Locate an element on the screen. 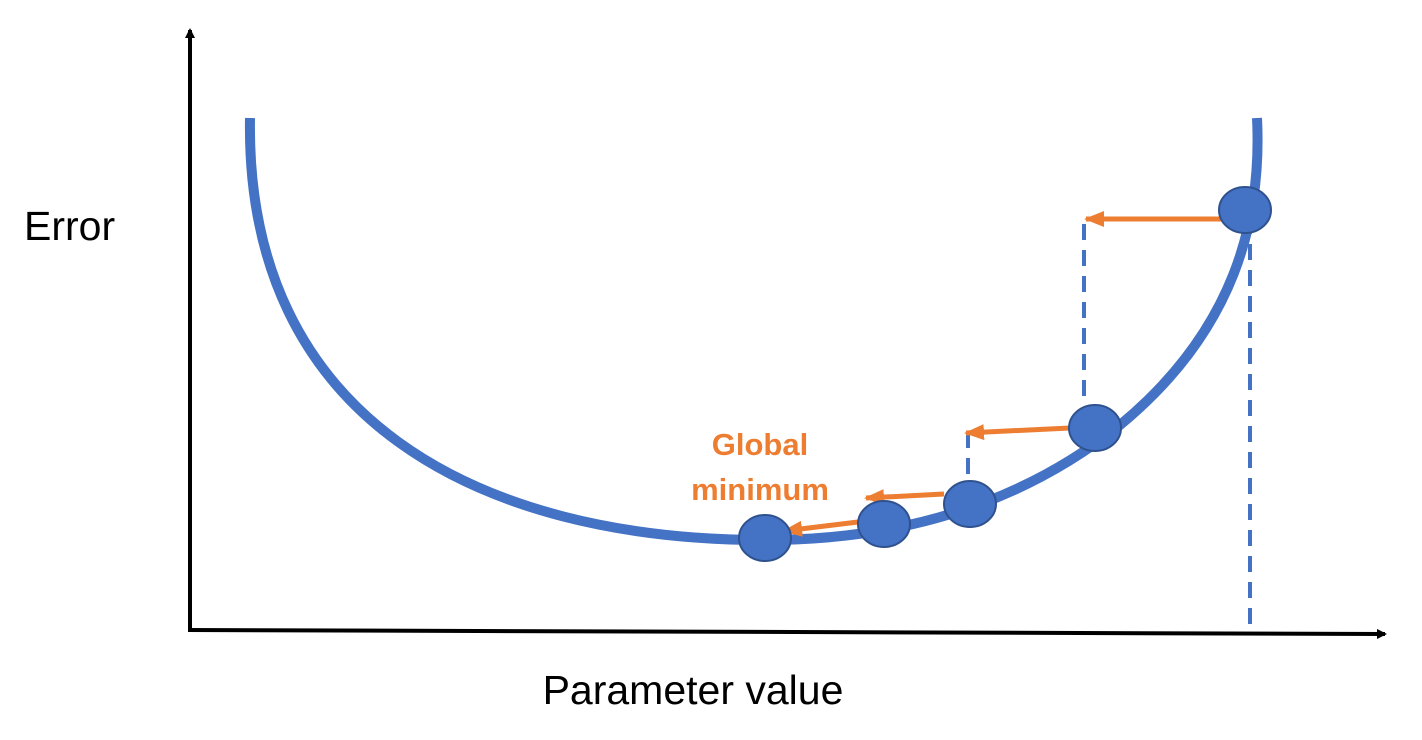  descent-point-start is located at coordinates (1245, 210).